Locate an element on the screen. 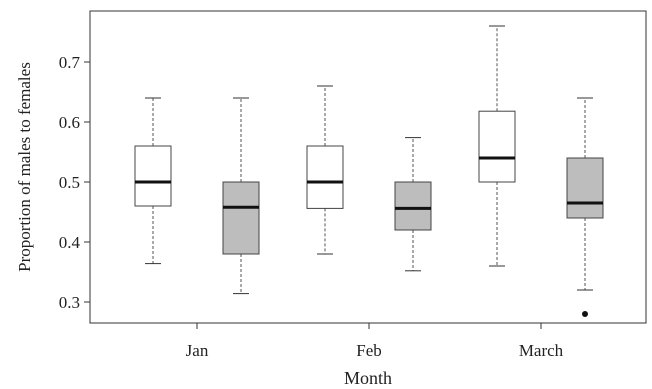  box-march-grey is located at coordinates (585, 207).